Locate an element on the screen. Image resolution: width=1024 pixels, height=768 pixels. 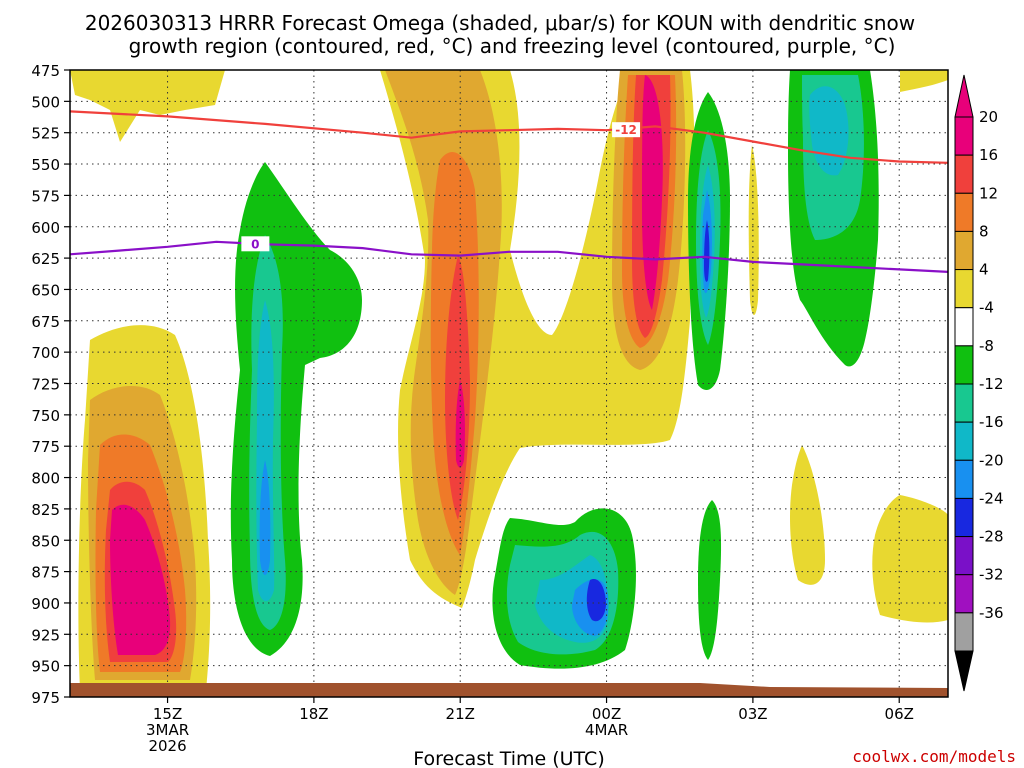
x-tick-label-30-0: 06Z is located at coordinates (899, 714).